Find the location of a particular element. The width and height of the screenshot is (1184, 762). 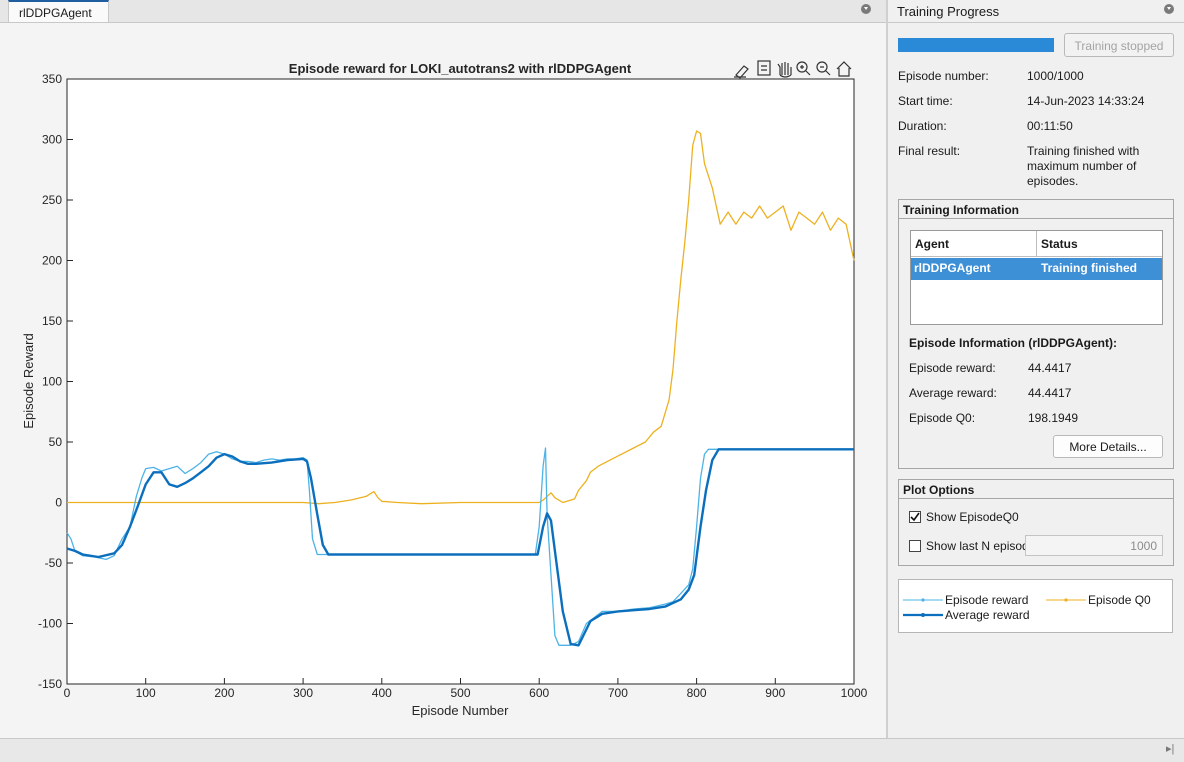

legend-swatches is located at coordinates (994, 607).